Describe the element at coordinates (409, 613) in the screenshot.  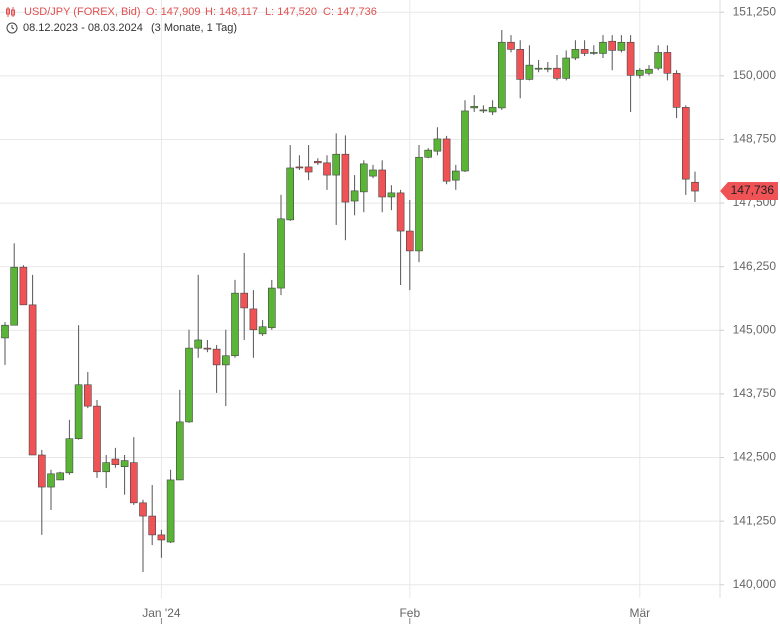
I see `x-tick-label: Feb` at that location.